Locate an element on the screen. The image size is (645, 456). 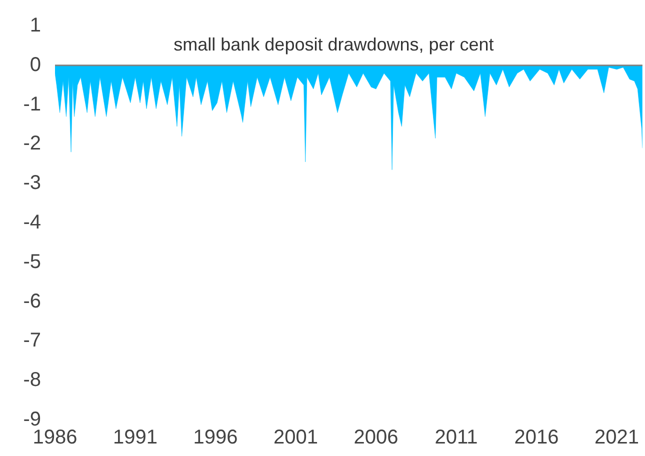
x-tick-label: 2021 is located at coordinates (617, 437).